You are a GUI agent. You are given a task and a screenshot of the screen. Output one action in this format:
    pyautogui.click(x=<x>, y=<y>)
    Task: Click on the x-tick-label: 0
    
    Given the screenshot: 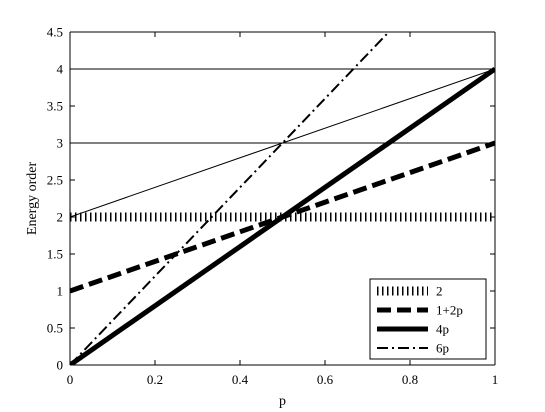 What is the action you would take?
    pyautogui.click(x=70, y=379)
    